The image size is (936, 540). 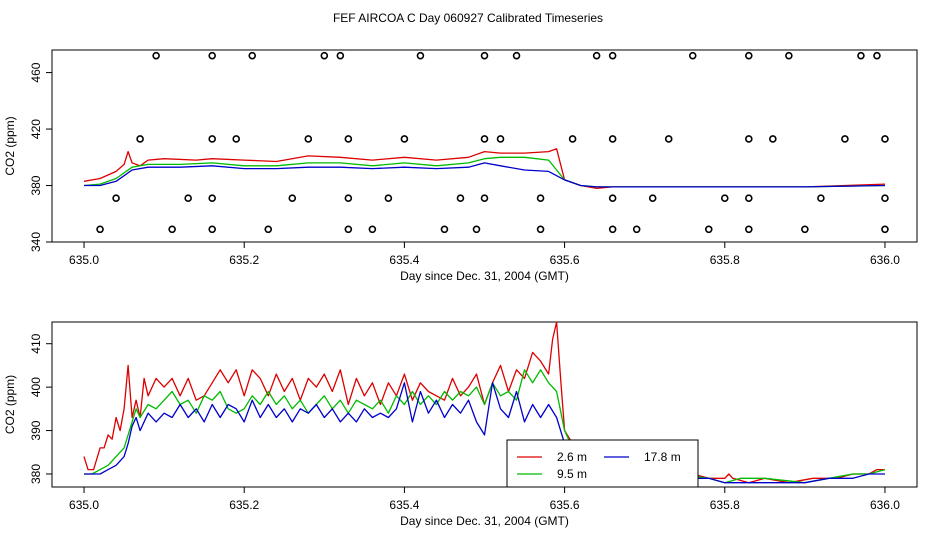 What do you see at coordinates (572, 457) in the screenshot?
I see `legend-label: 2.6 m` at bounding box center [572, 457].